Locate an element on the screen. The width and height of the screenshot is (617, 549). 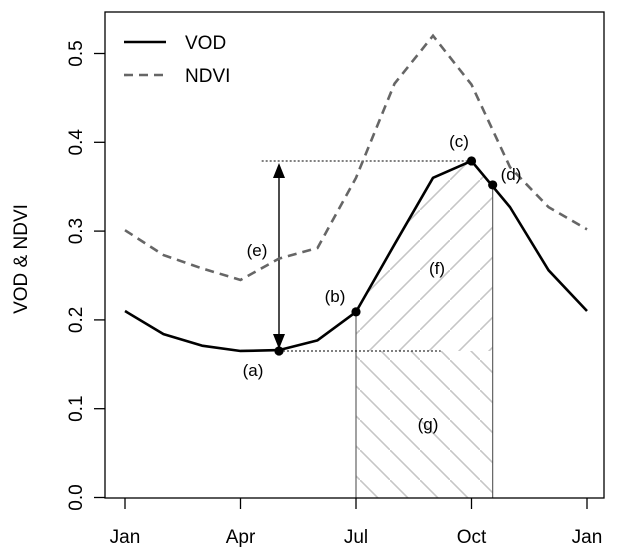
key-point-a is located at coordinates (279, 351).